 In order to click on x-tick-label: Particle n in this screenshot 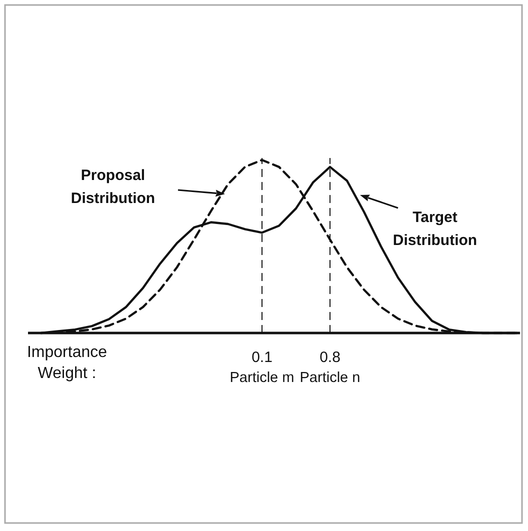, I will do `click(330, 378)`.